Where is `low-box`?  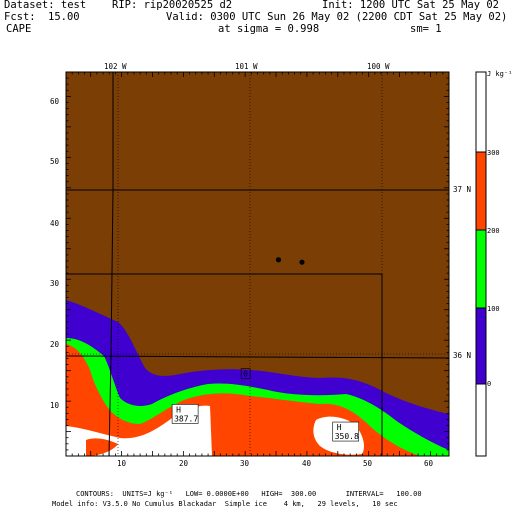
low-box is located at coordinates (245, 374).